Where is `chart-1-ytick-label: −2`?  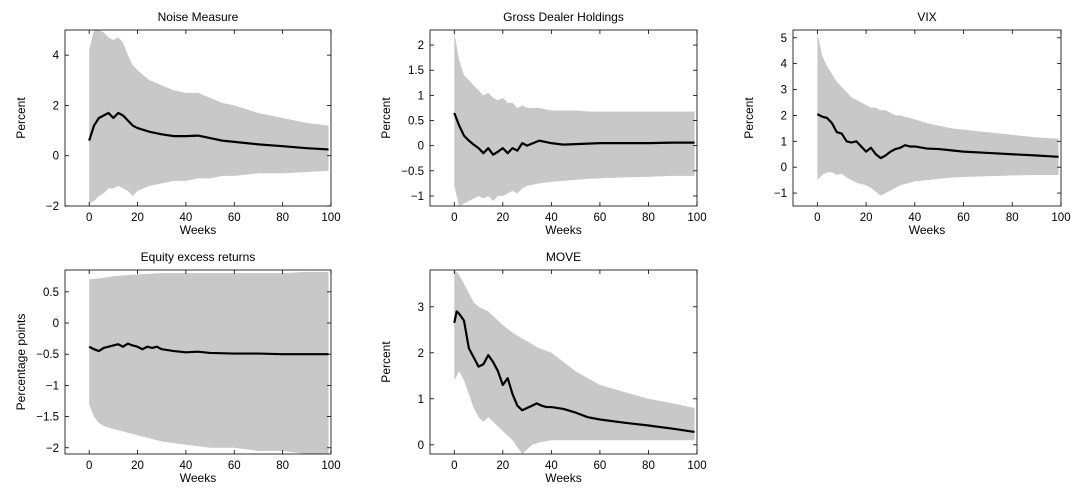
chart-1-ytick-label: −2 is located at coordinates (52, 207).